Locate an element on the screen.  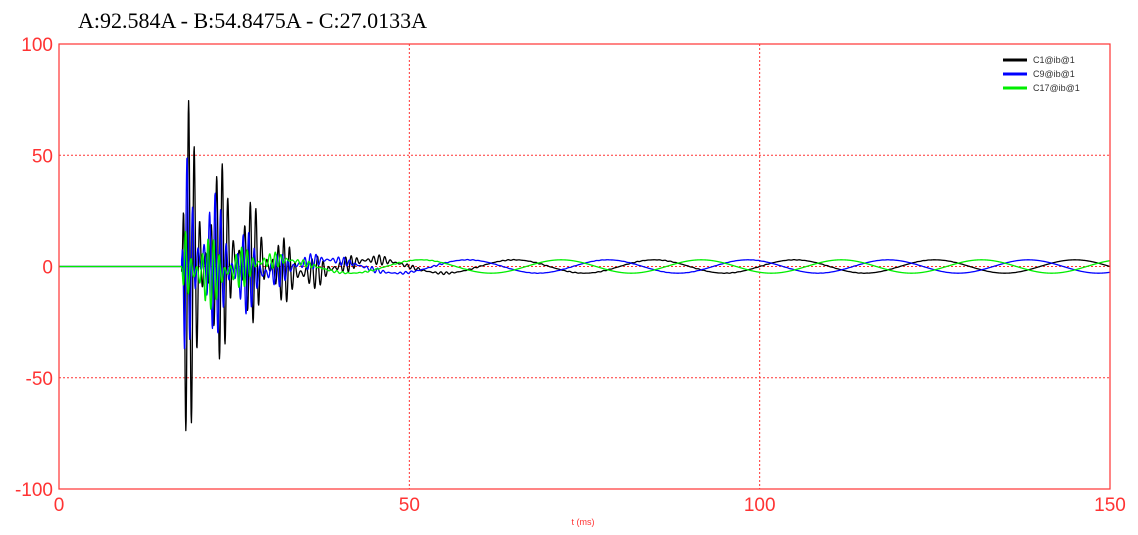
y-tick-label-4: 100 is located at coordinates (37, 45).